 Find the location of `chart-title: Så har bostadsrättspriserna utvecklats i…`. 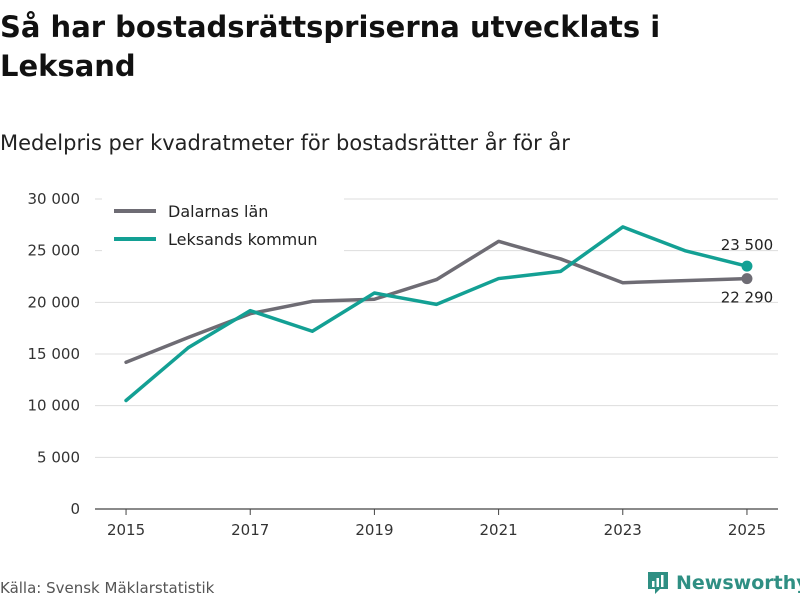

chart-title: Så har bostadsrättspriserna utvecklats i… is located at coordinates (330, 46).